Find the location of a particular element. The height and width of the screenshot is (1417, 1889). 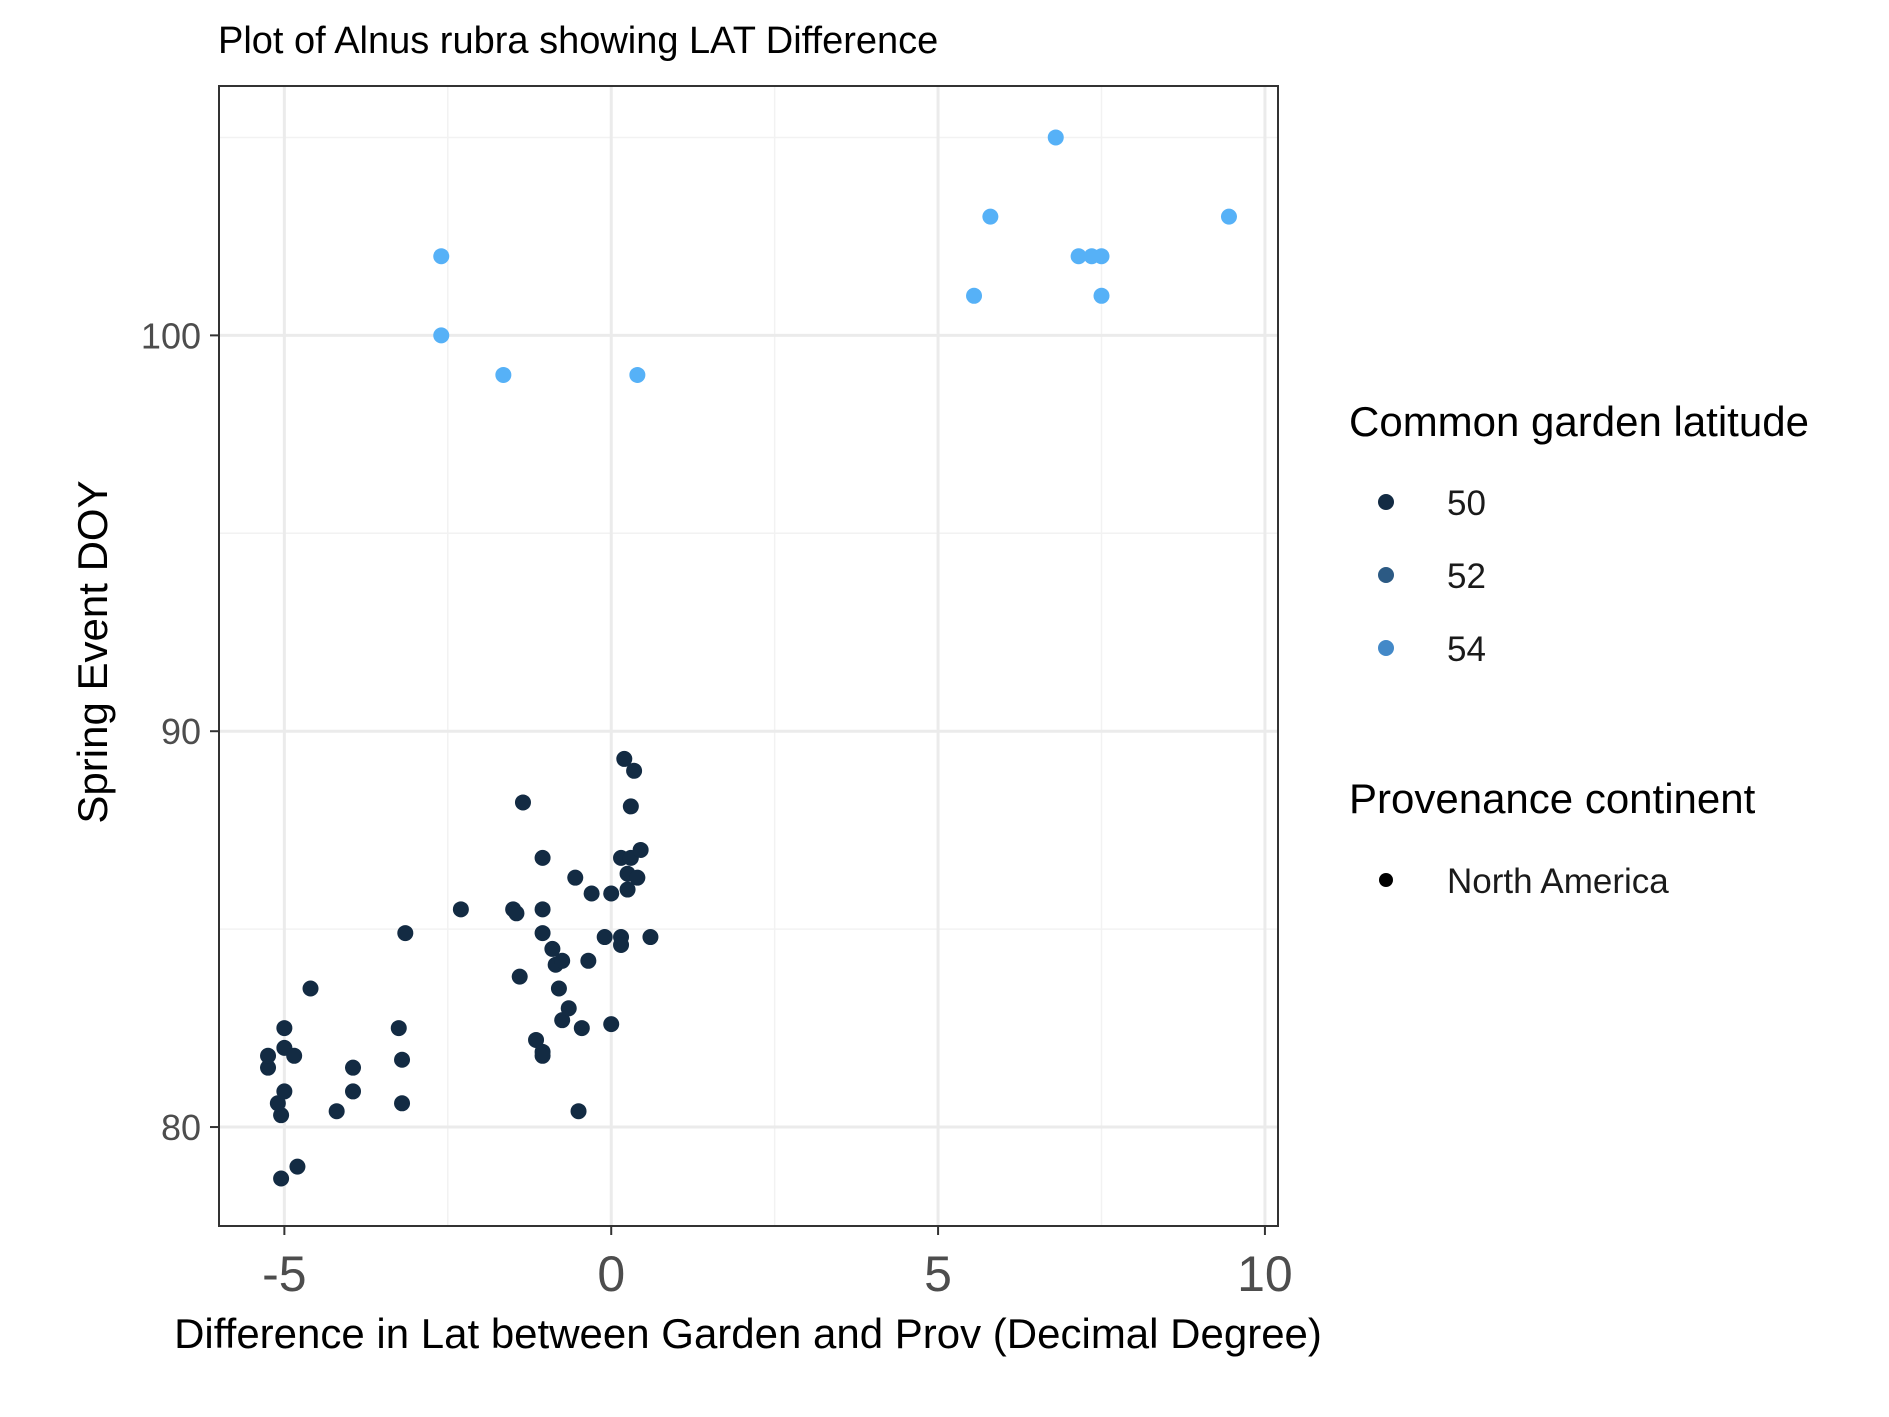

legend-title-latitude: Common garden latitude is located at coordinates (1579, 421).